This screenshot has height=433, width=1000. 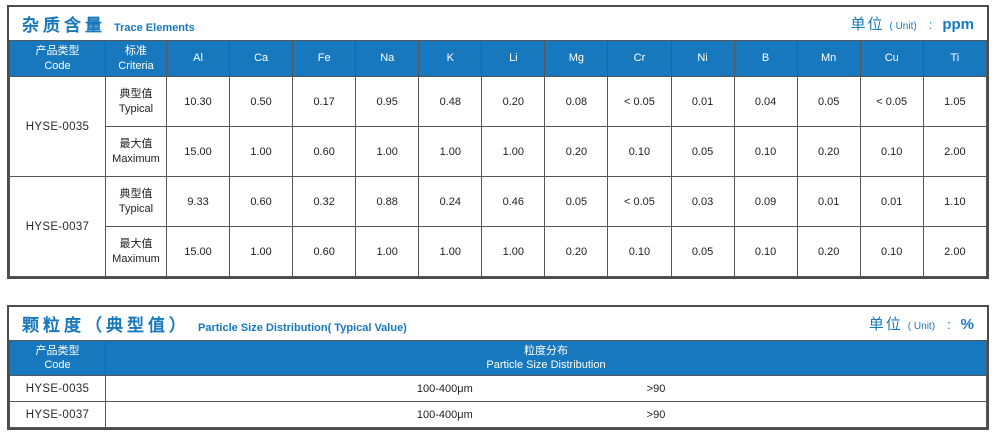 I want to click on unit-value: ppm, so click(x=958, y=24).